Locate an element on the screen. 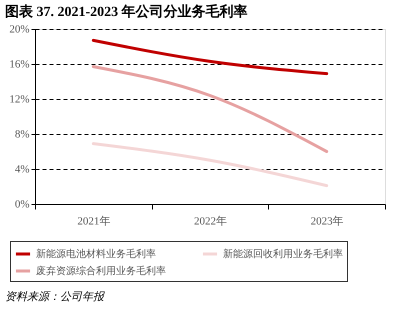 Image resolution: width=417 pixels, height=334 pixels. y-tick-label: 12% is located at coordinates (19, 100).